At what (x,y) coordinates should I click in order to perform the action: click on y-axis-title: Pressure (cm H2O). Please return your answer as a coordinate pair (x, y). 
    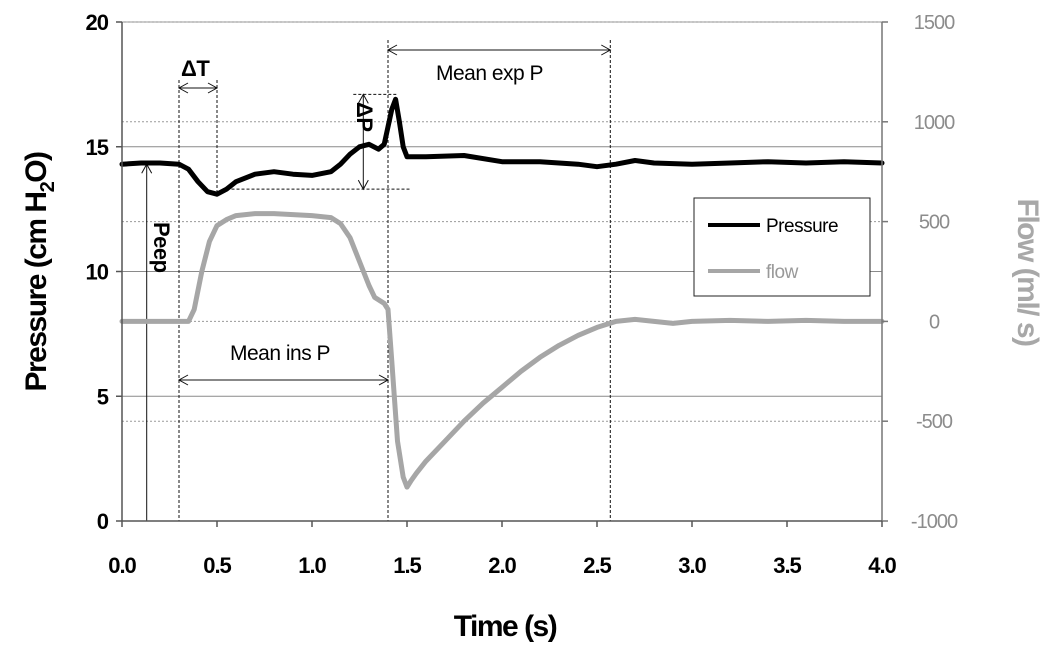
    Looking at the image, I should click on (39, 272).